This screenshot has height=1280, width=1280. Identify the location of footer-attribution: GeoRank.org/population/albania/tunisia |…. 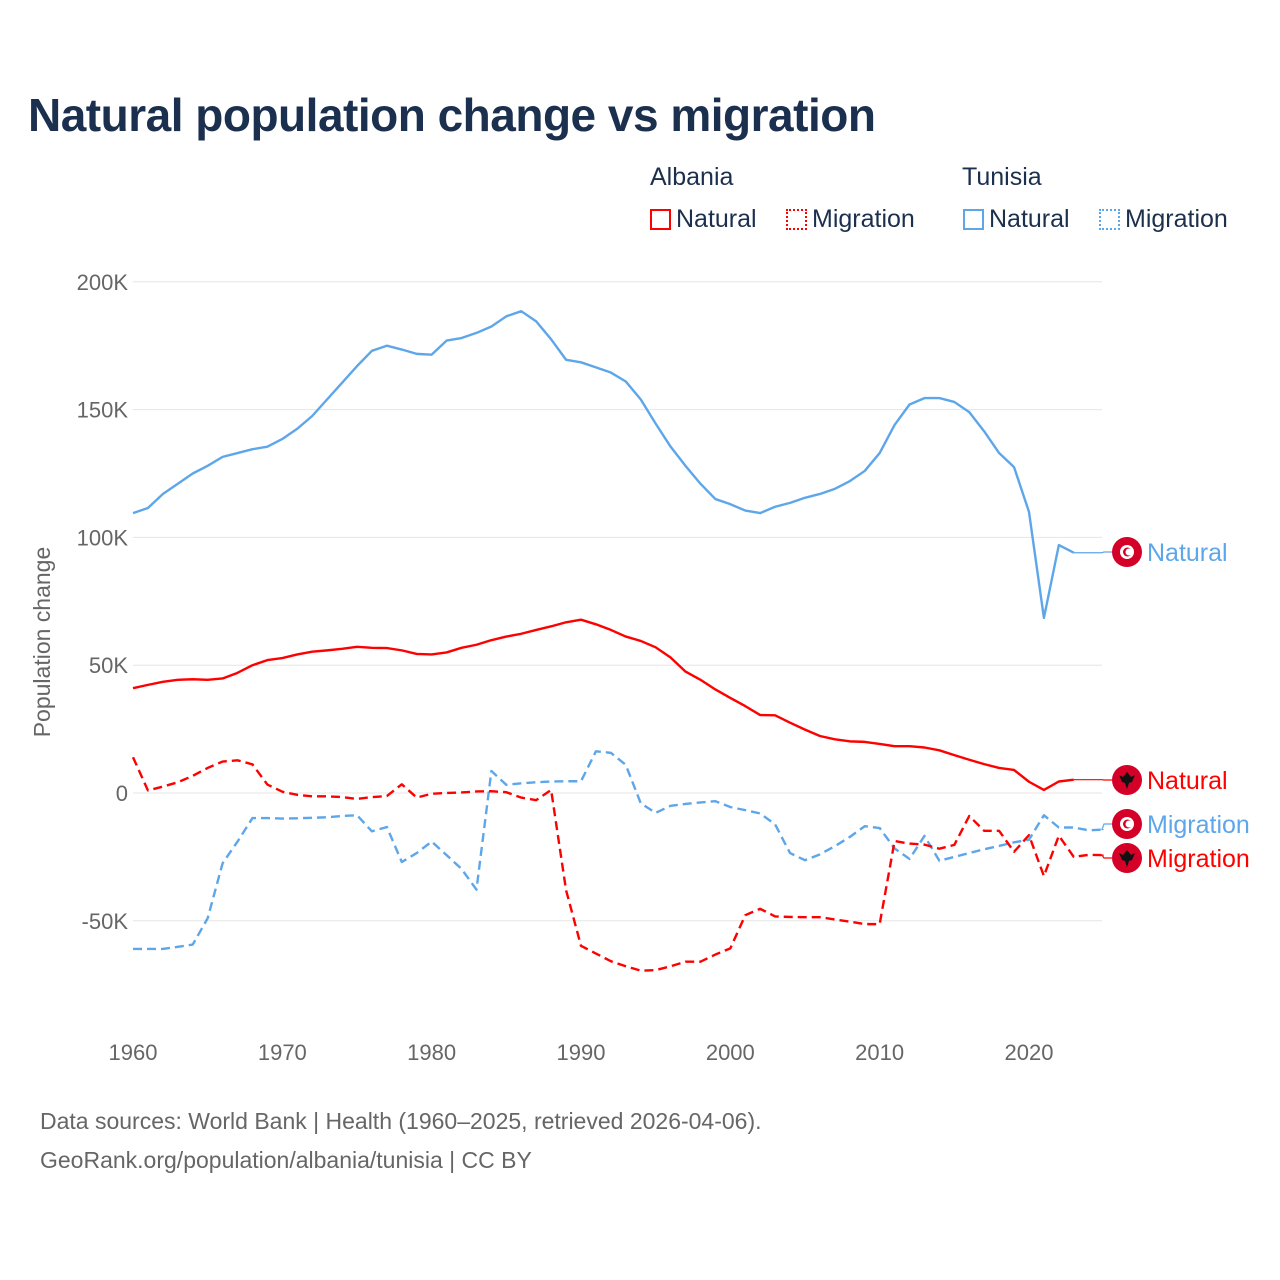
(286, 1160).